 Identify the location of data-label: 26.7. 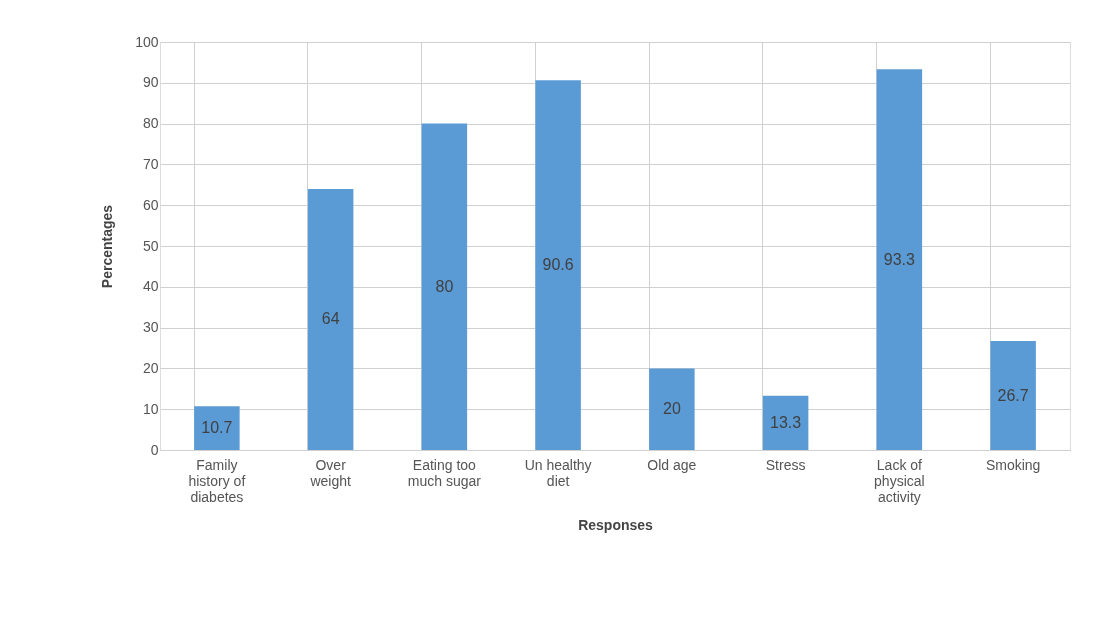
(1013, 395).